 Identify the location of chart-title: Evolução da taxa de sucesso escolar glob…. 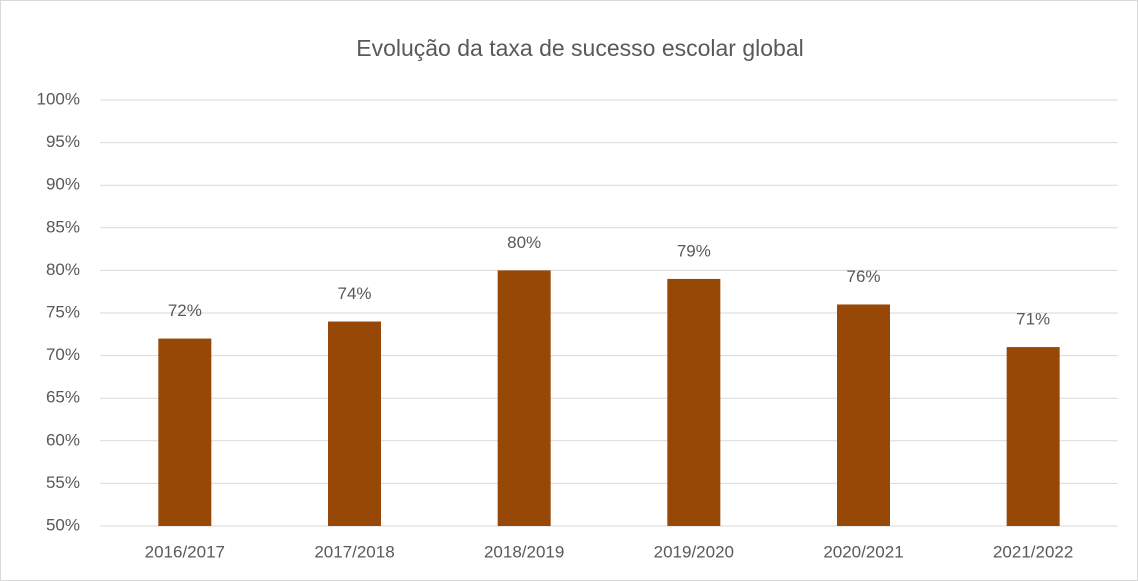
(580, 48).